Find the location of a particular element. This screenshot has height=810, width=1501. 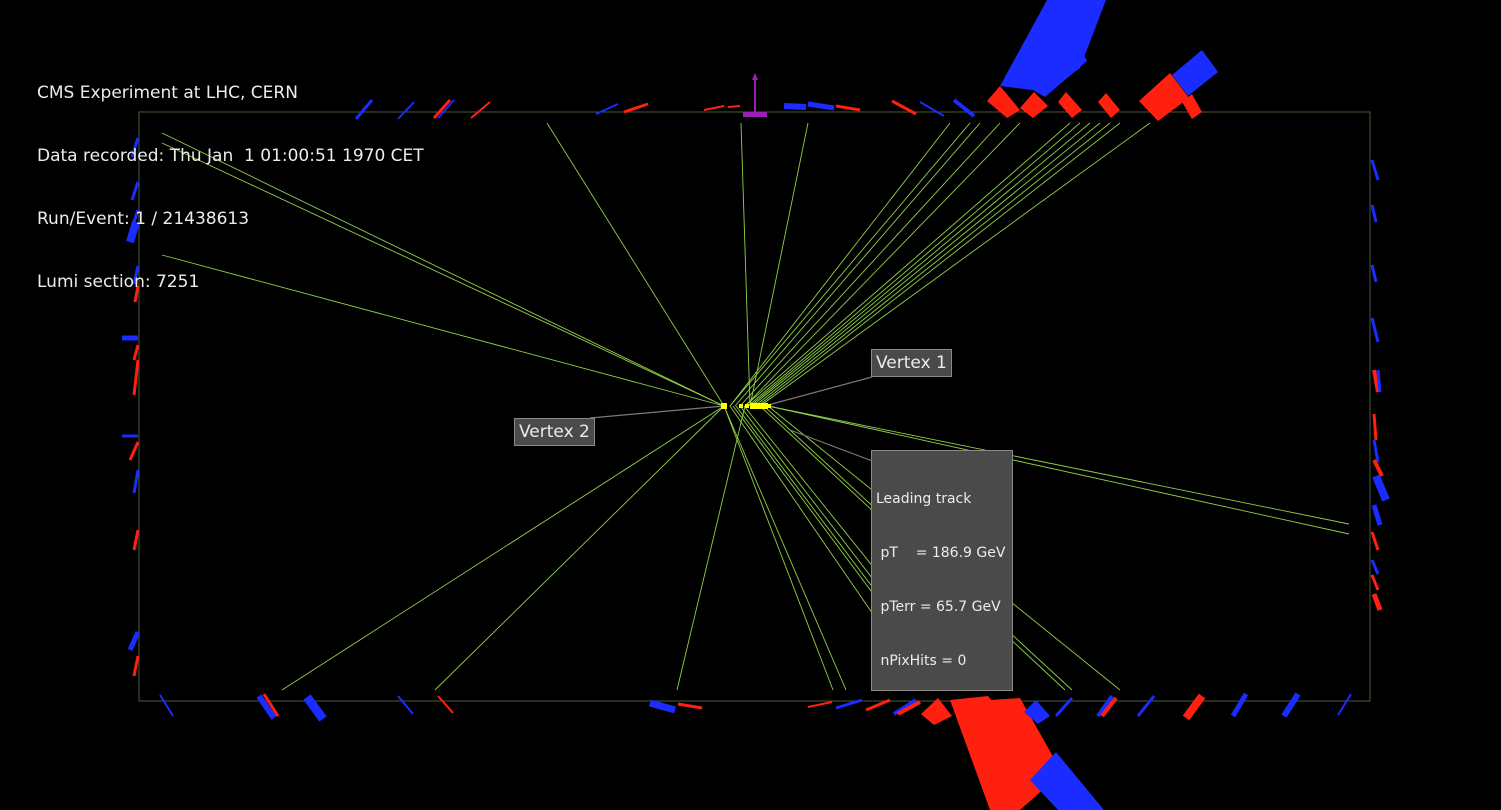

vertex-1-marker is located at coordinates (759, 406).